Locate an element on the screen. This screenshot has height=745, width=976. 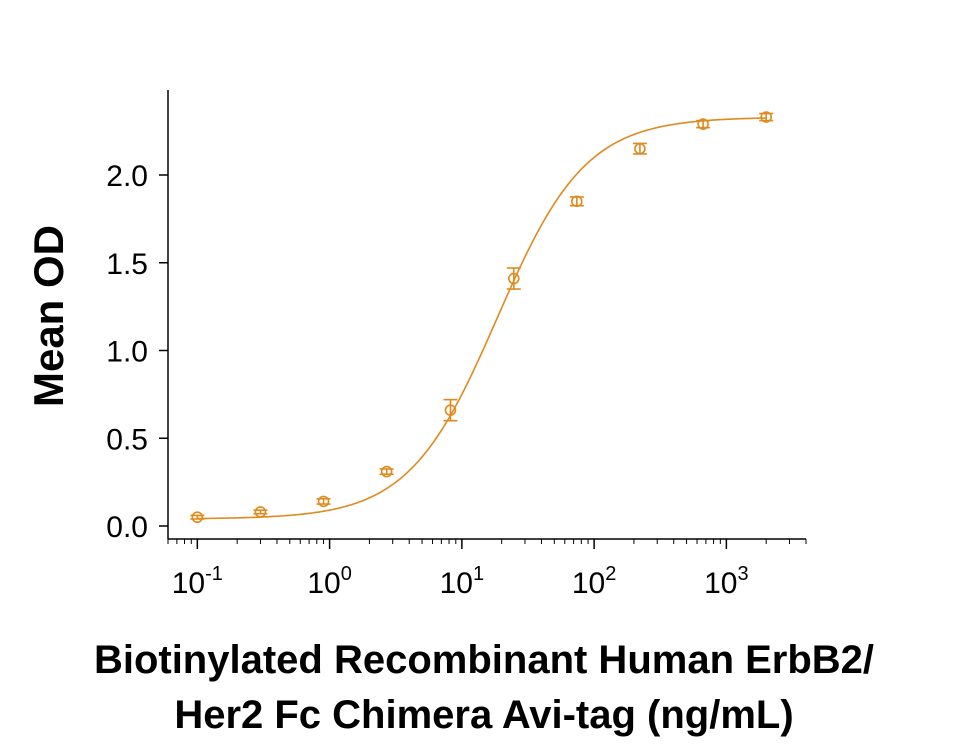
x-ticks: 10⁻¹ 10⁰ 10¹ 10² 10³ is located at coordinates (487, 569).